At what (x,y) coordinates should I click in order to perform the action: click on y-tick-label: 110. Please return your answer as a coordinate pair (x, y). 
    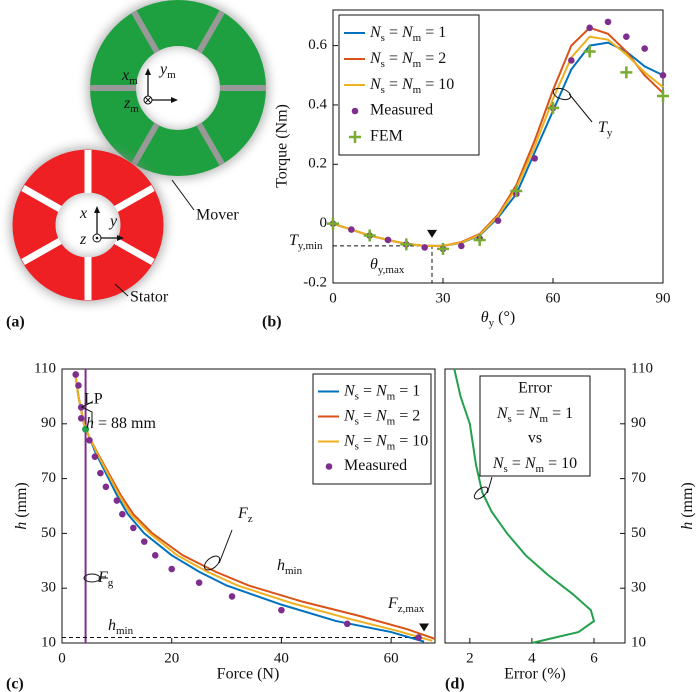
    Looking at the image, I should click on (642, 368).